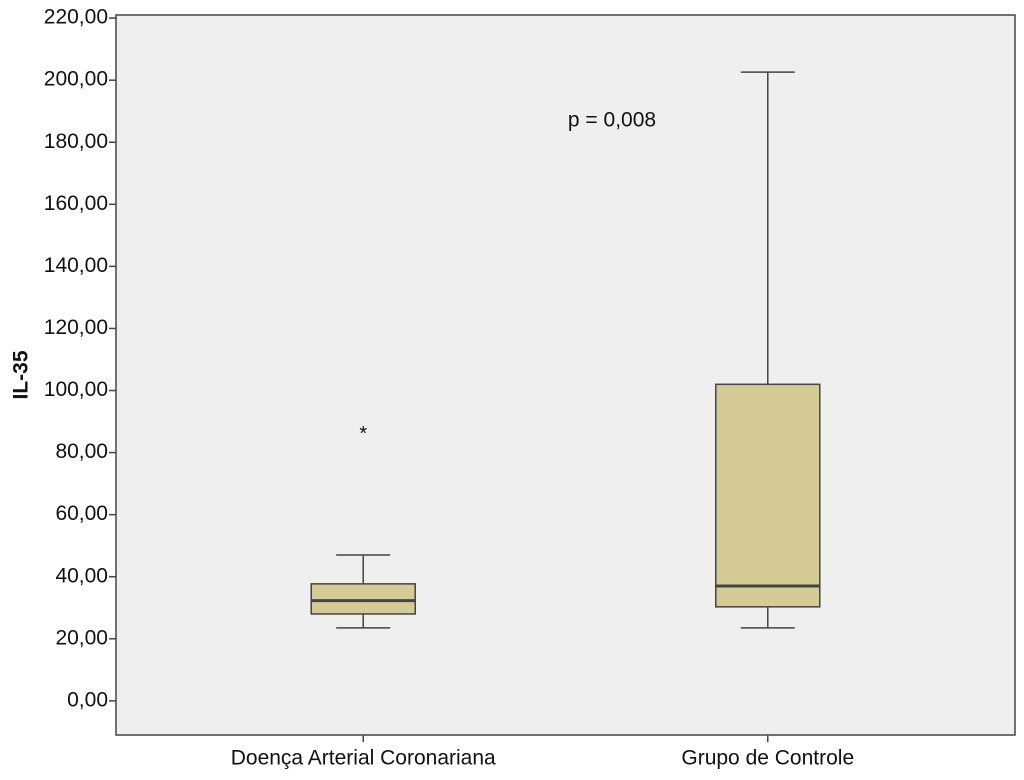 The width and height of the screenshot is (1024, 780). What do you see at coordinates (363, 758) in the screenshot?
I see `x-tick-label: Doença Arterial Coronariana` at bounding box center [363, 758].